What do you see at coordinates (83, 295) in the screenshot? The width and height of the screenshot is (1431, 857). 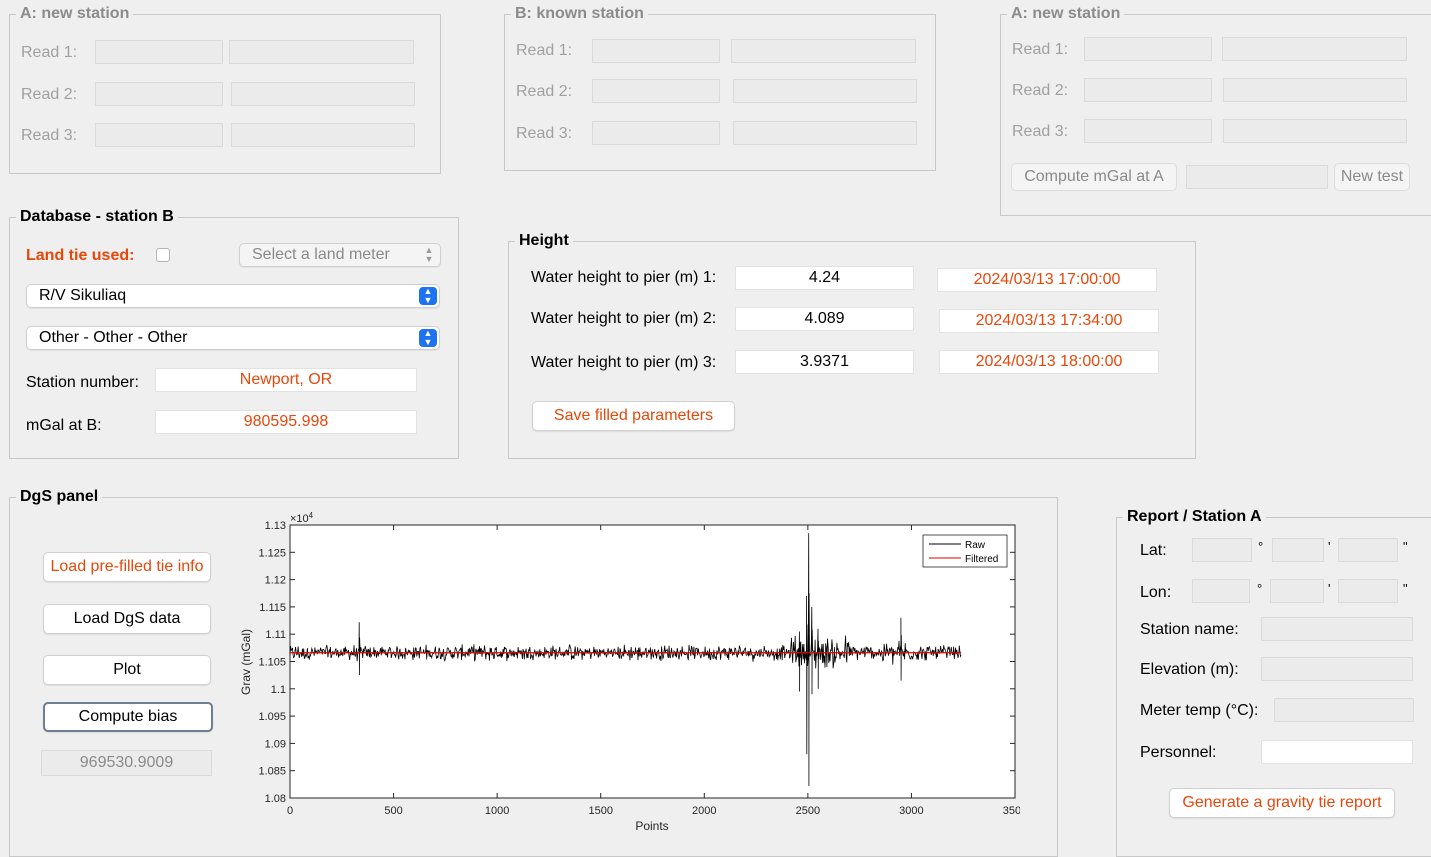 I see `ship-select-text: R/V Sikuliaq` at bounding box center [83, 295].